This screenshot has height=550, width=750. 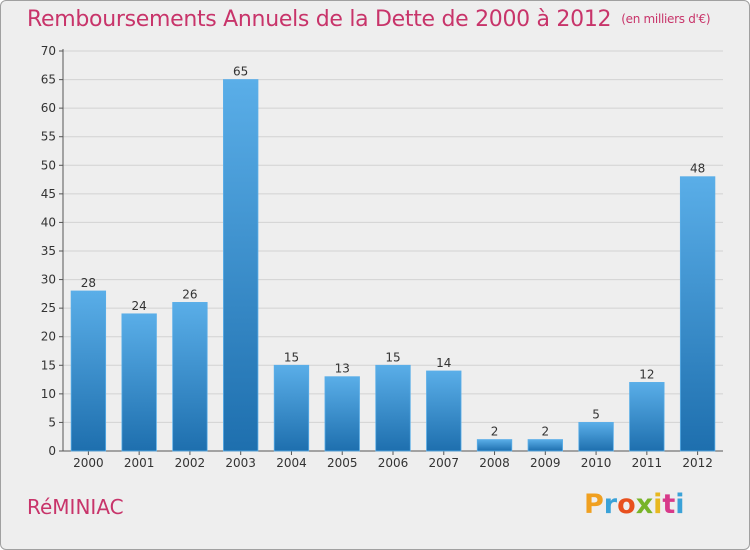 I want to click on y-tick-label: 25, so click(x=48, y=308).